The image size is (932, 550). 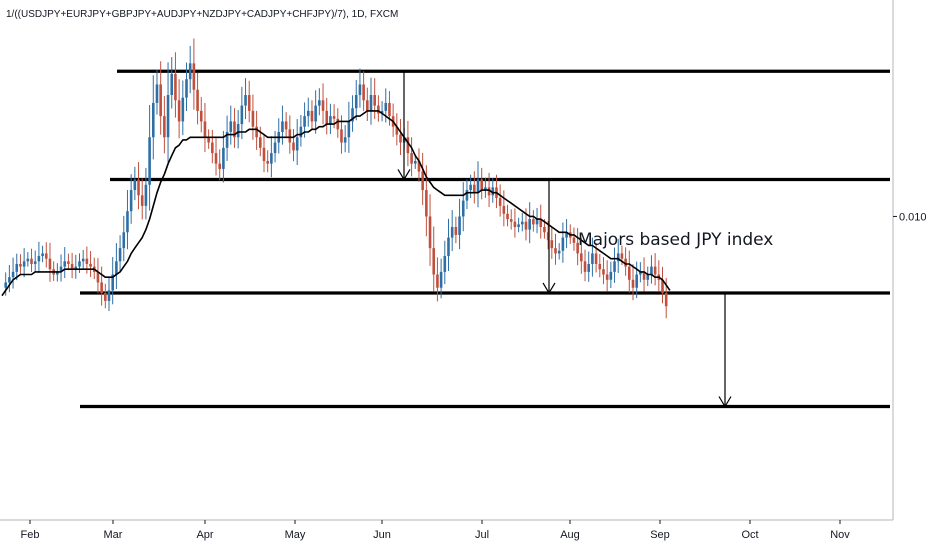 What do you see at coordinates (840, 535) in the screenshot?
I see `x-tick-label: Nov` at bounding box center [840, 535].